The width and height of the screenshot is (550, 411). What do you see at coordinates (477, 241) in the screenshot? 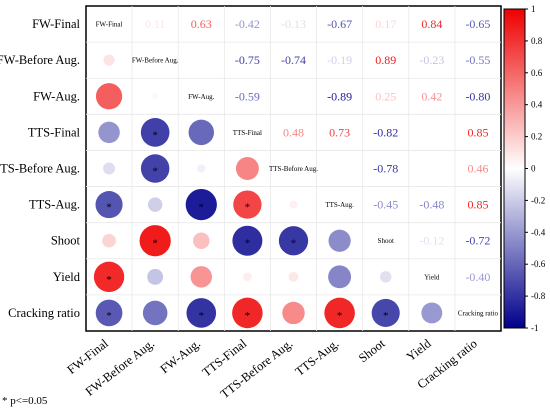
I see `correlation-value: -0.72` at bounding box center [477, 241].